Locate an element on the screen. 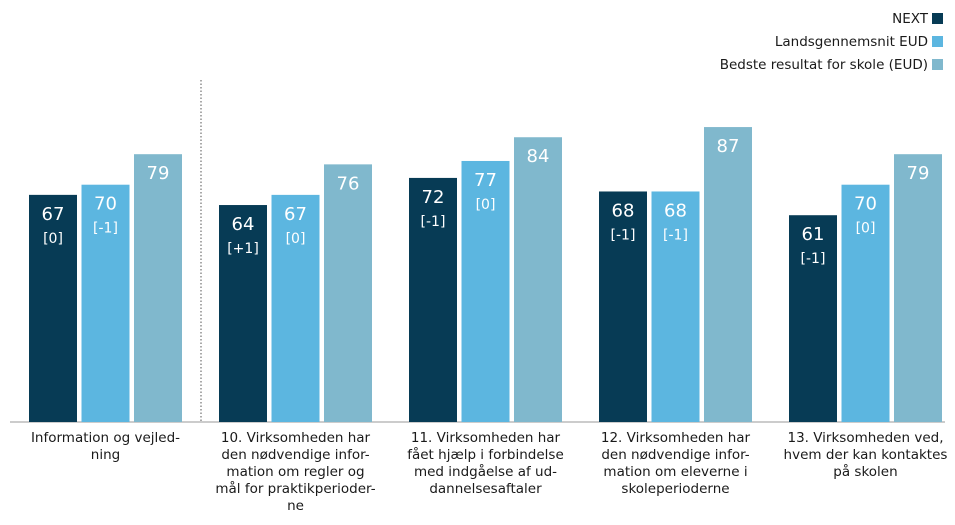  x-tick-label: med indgåelse af ud- is located at coordinates (485, 471).